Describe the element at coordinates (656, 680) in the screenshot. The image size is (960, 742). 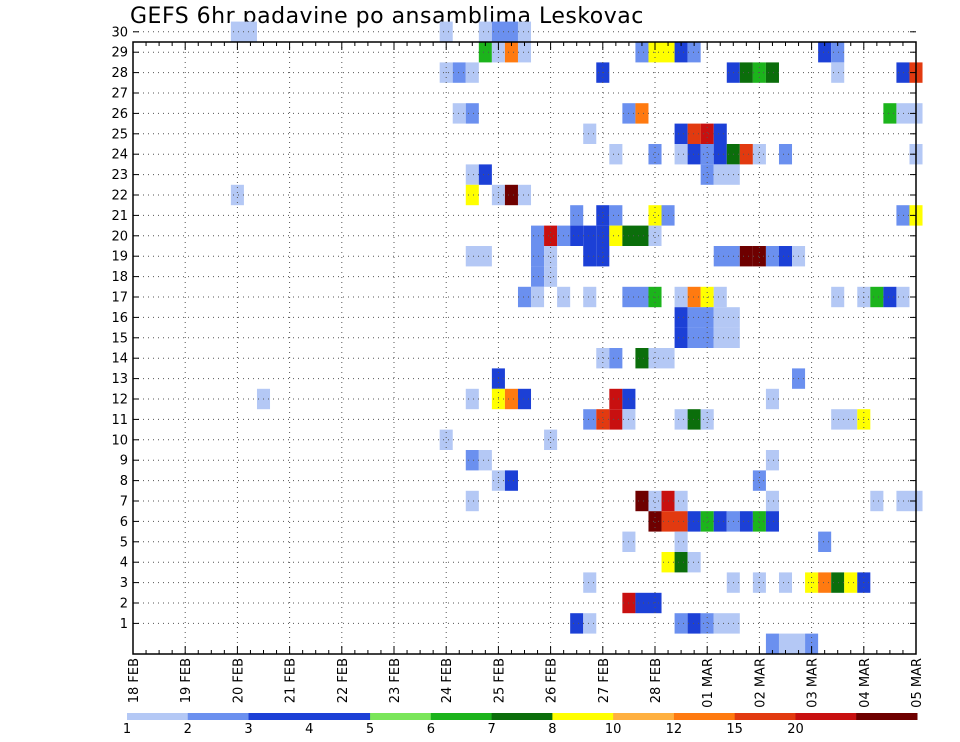
I see `x-tick-label: 28 FEB` at that location.